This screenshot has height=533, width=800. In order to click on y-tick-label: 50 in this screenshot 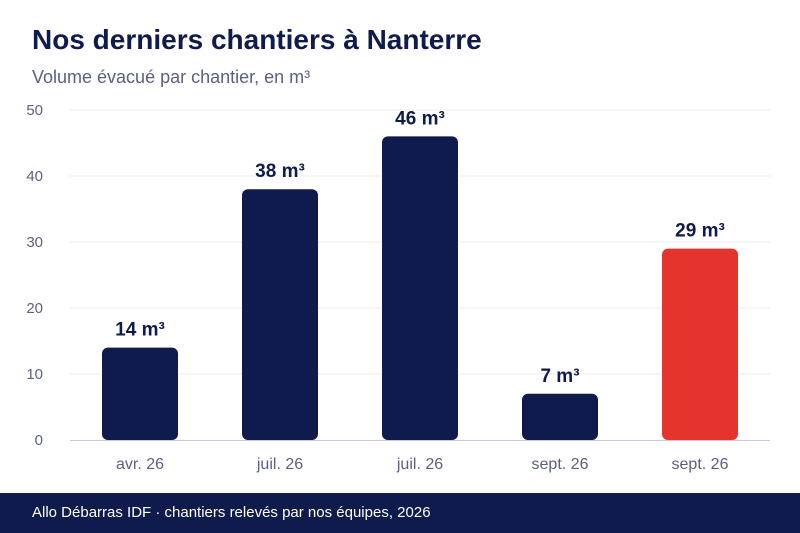, I will do `click(34, 110)`.